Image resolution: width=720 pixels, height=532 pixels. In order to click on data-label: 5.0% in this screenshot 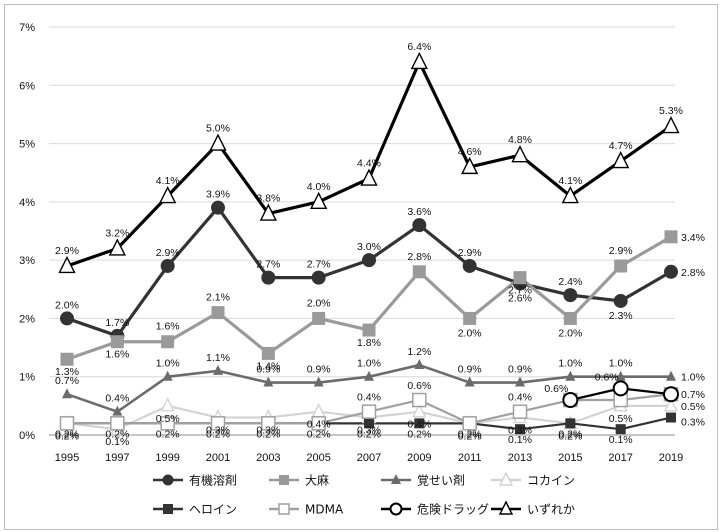, I will do `click(218, 129)`.